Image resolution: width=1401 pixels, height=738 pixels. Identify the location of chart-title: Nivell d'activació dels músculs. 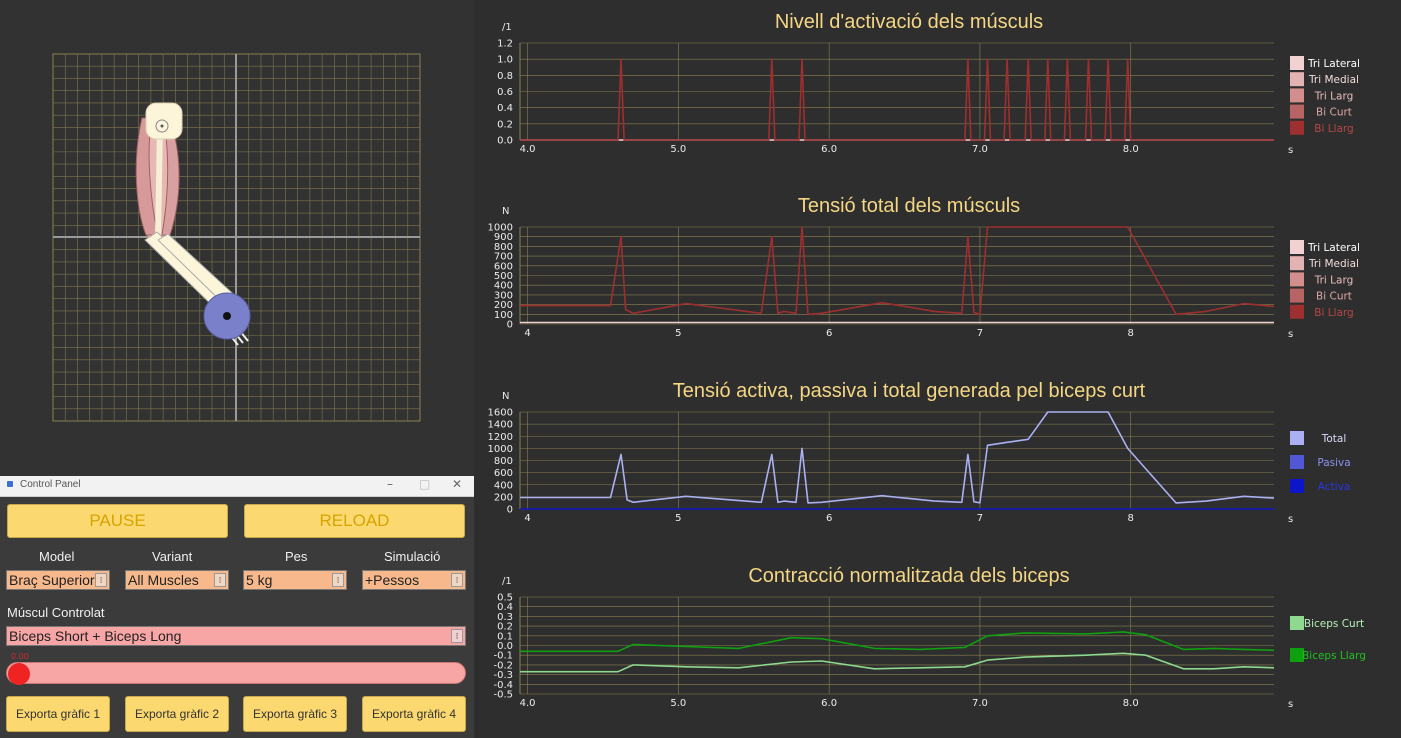
(909, 22).